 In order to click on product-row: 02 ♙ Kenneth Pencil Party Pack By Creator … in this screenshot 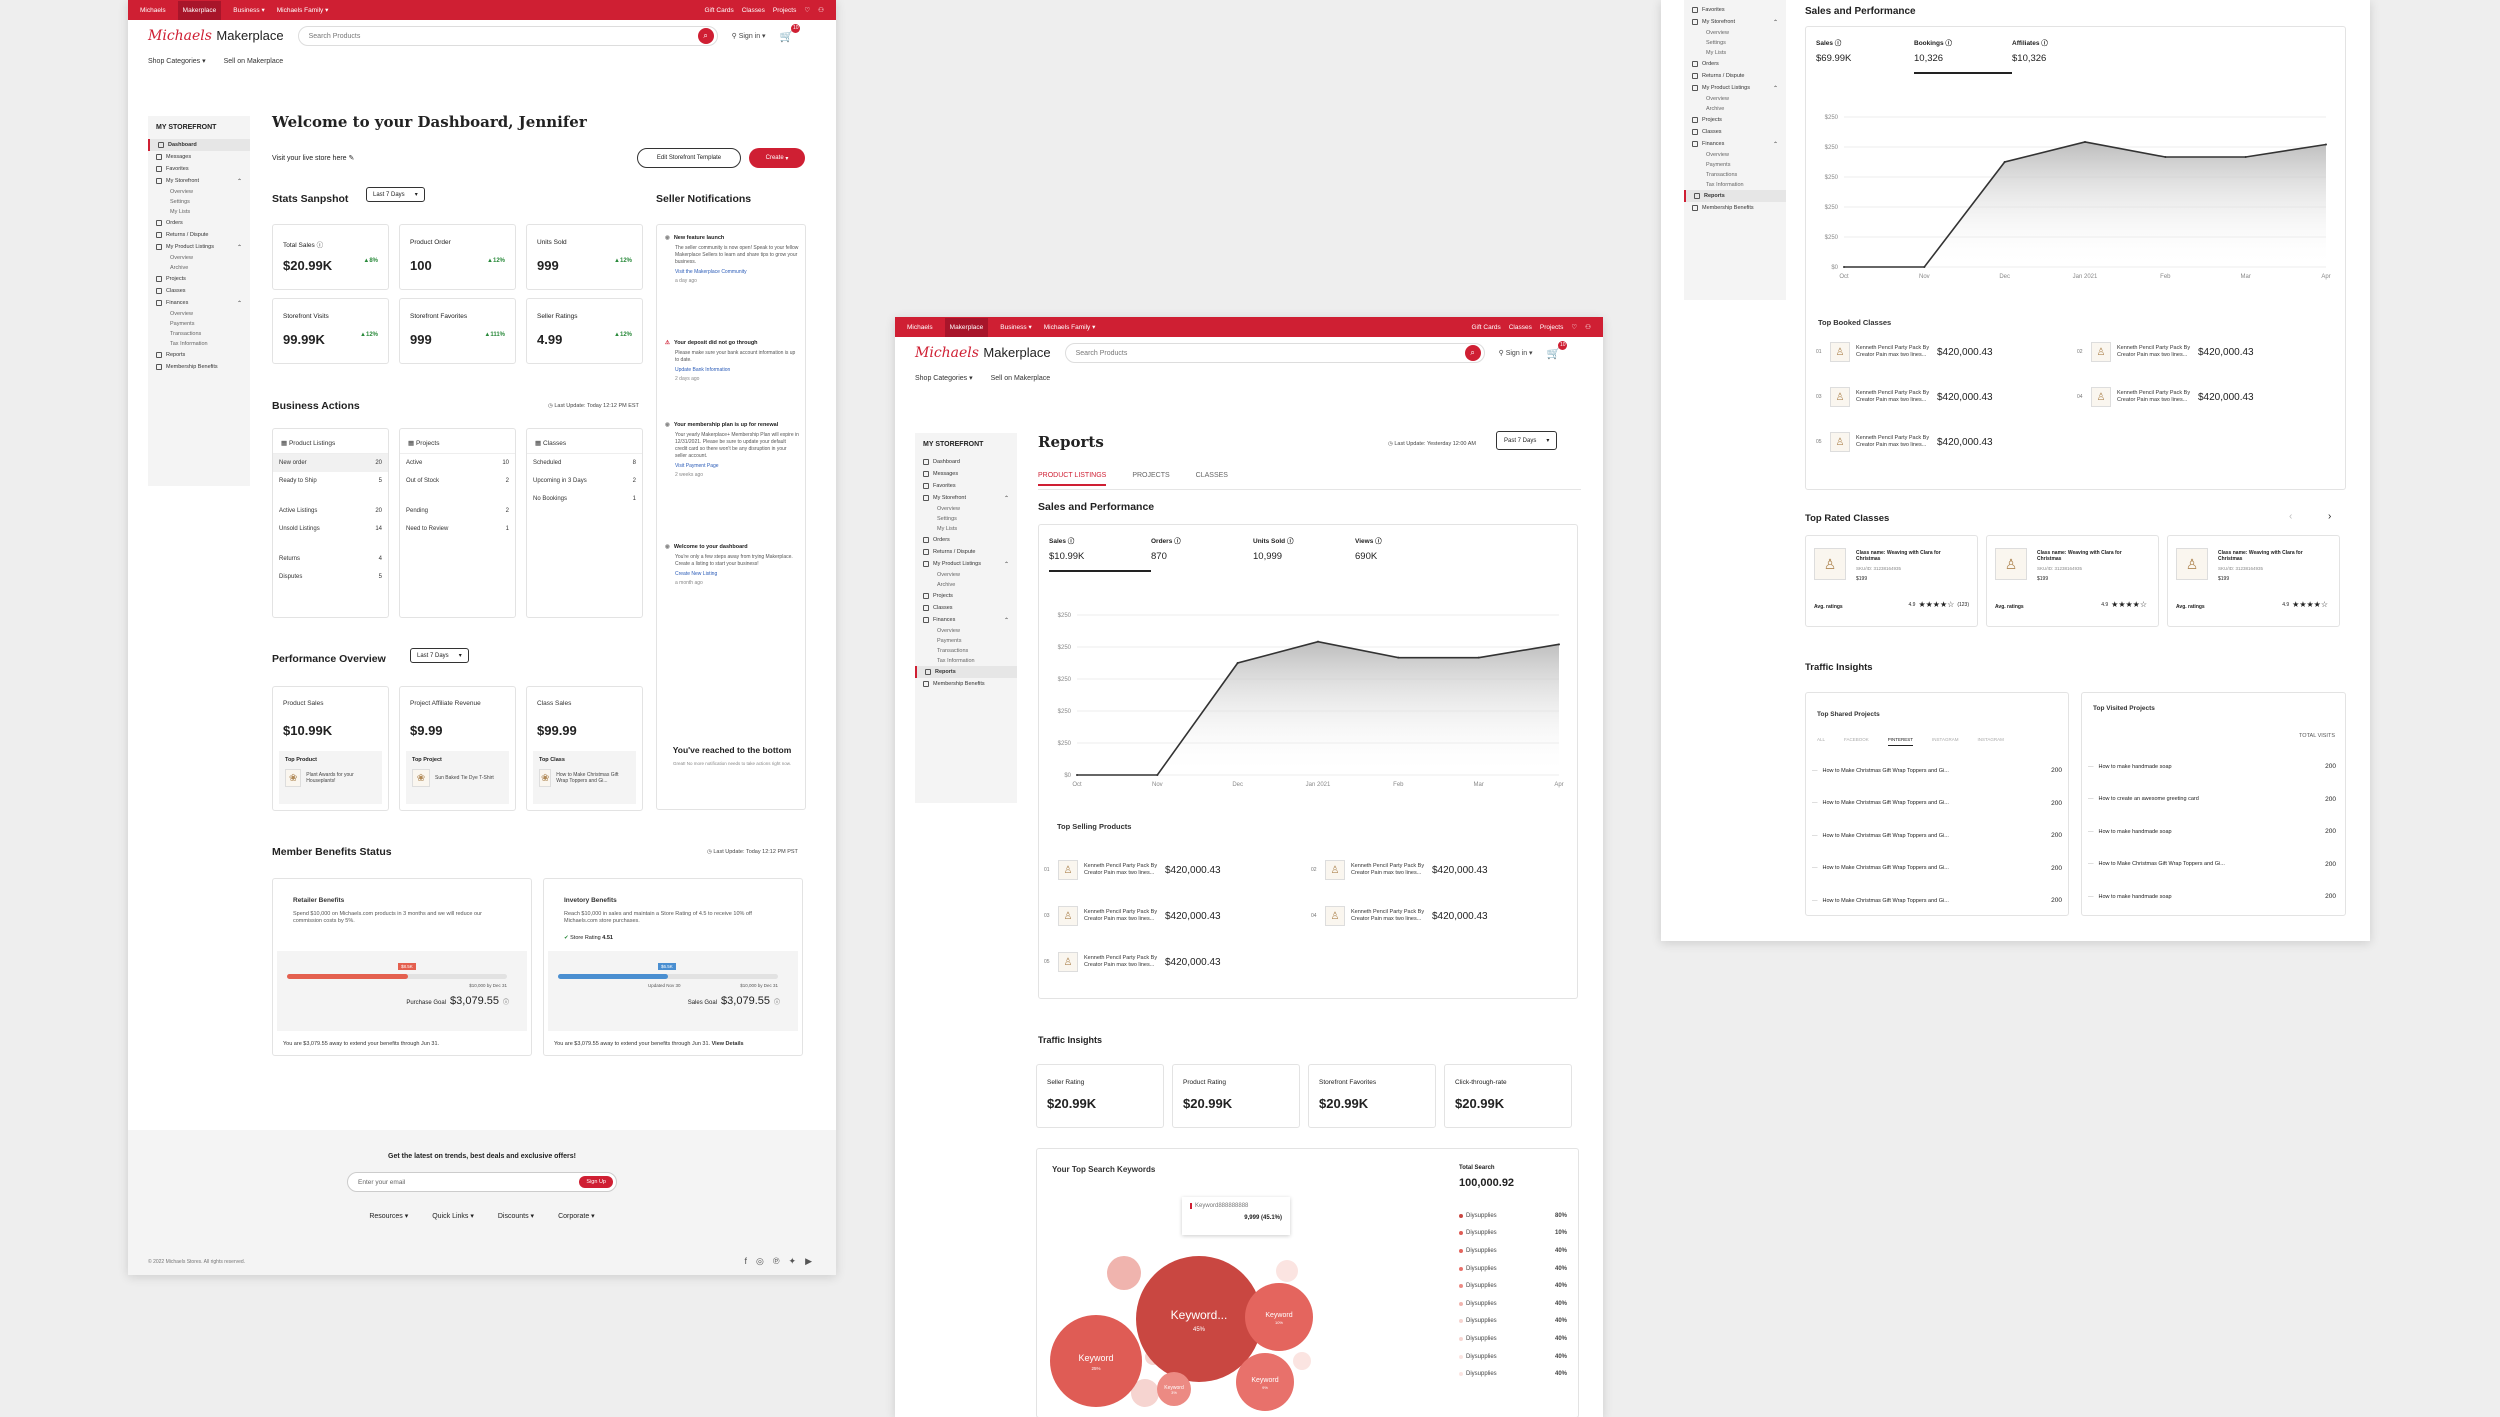, I will do `click(1399, 870)`.